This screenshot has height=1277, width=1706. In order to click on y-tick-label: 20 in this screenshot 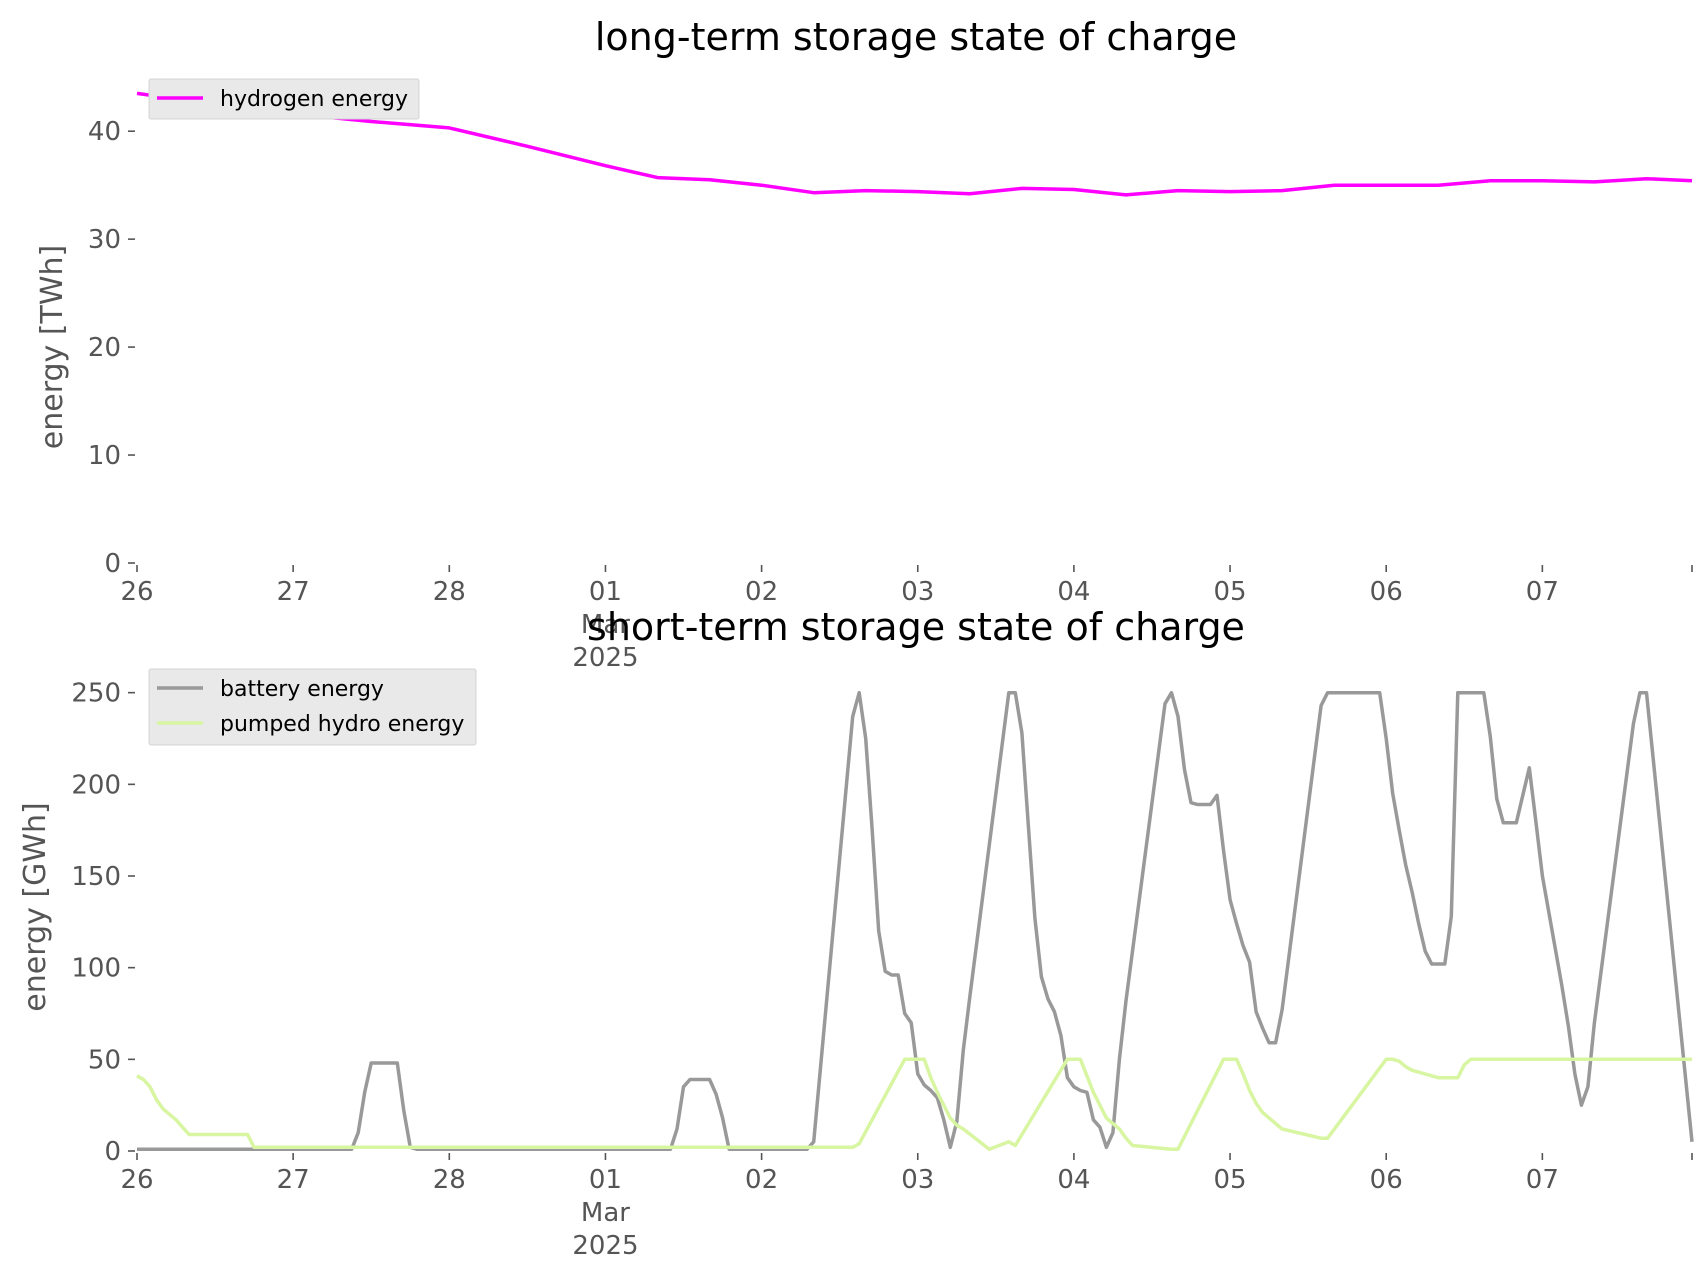, I will do `click(104, 348)`.